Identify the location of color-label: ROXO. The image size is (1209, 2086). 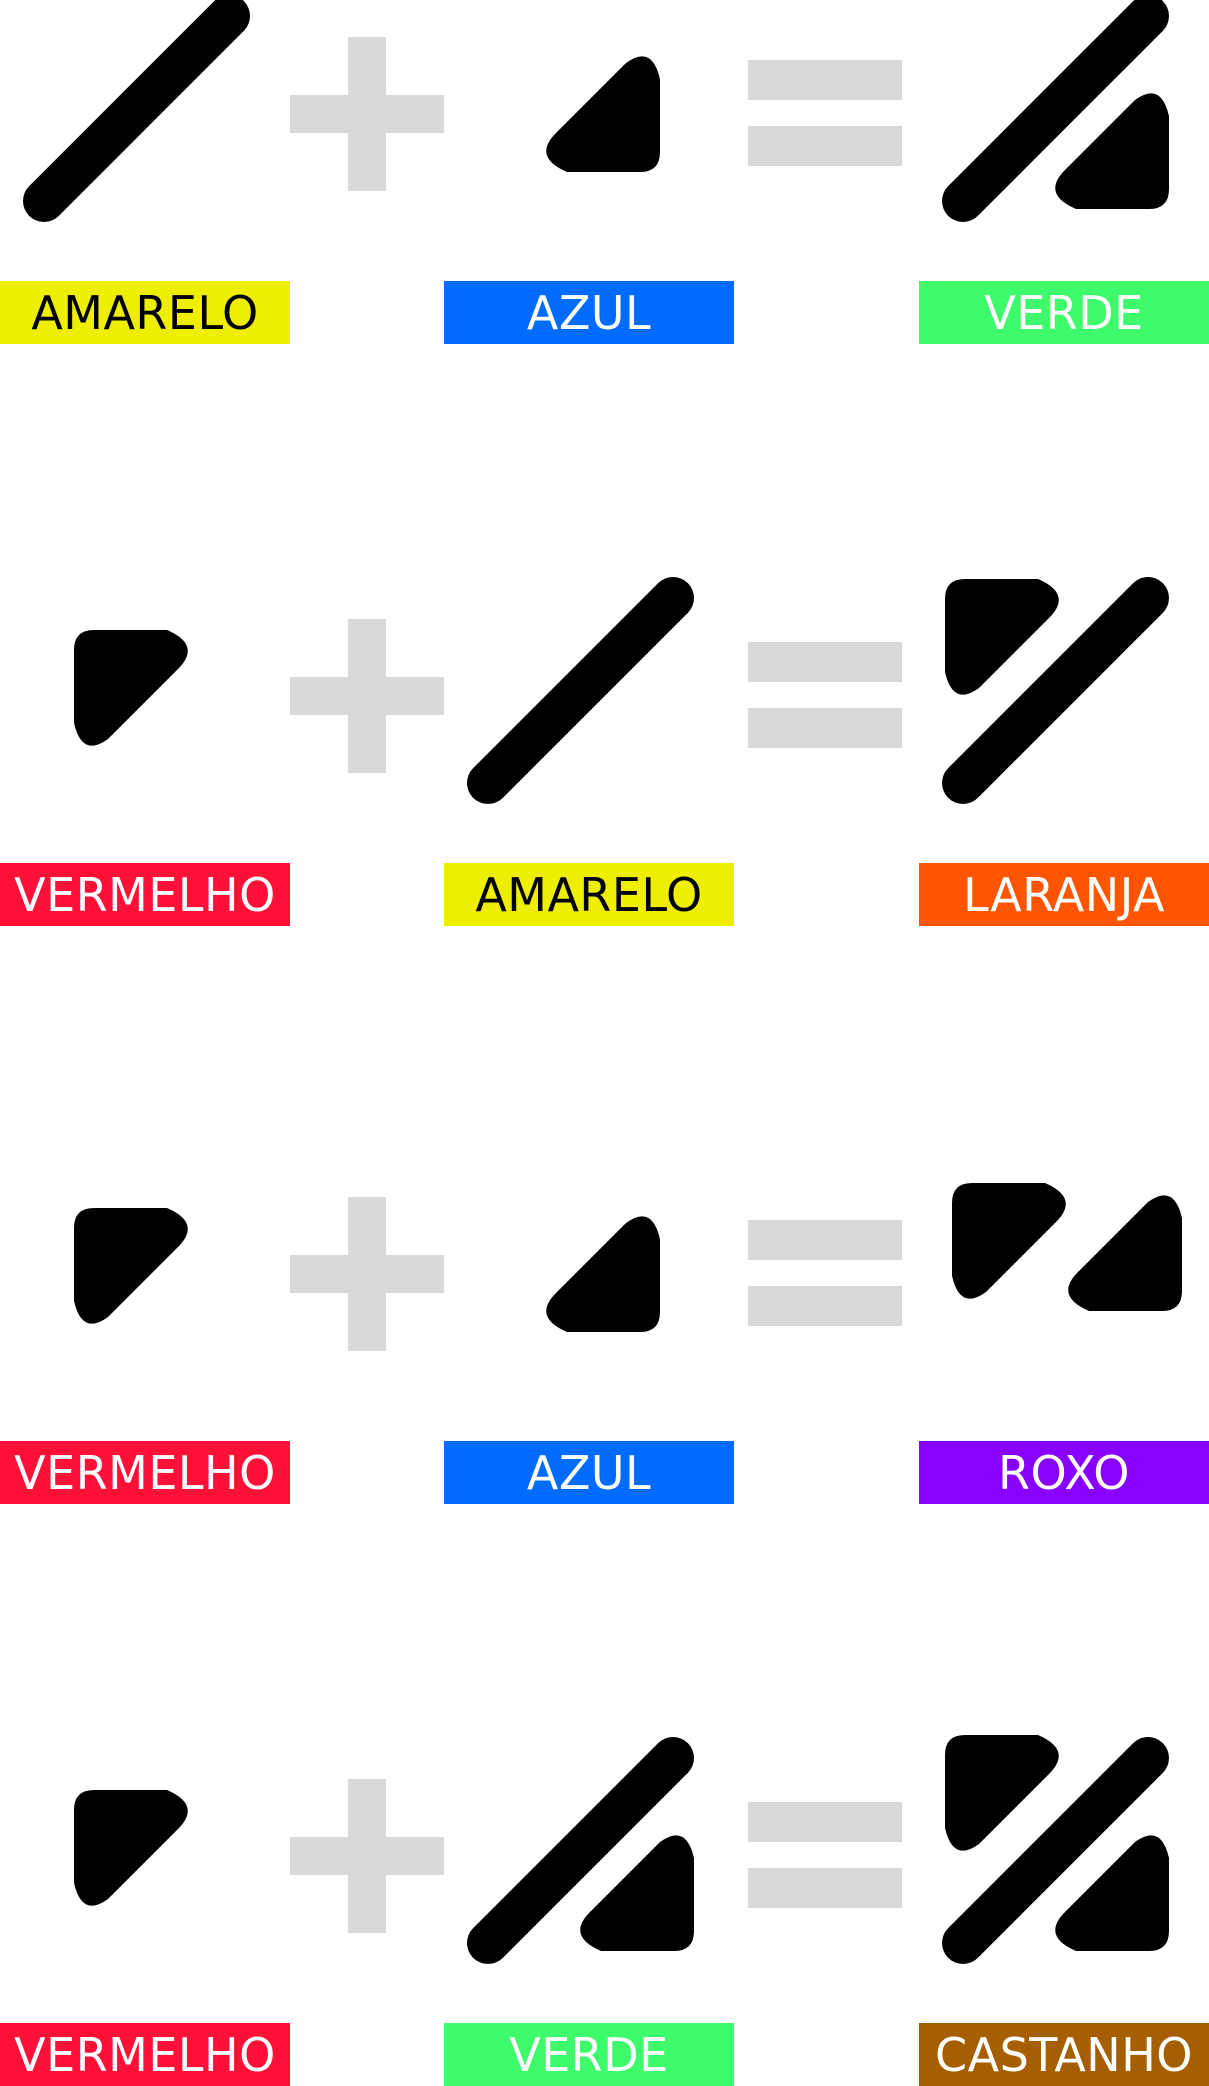
(1064, 1472).